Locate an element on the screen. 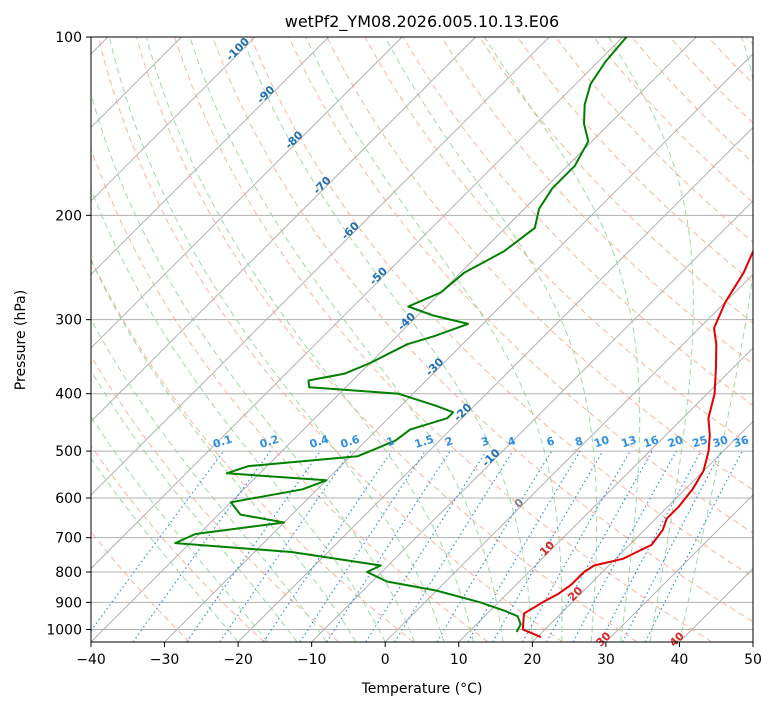 This screenshot has width=775, height=708. y-tick-label: 600 is located at coordinates (68, 499).